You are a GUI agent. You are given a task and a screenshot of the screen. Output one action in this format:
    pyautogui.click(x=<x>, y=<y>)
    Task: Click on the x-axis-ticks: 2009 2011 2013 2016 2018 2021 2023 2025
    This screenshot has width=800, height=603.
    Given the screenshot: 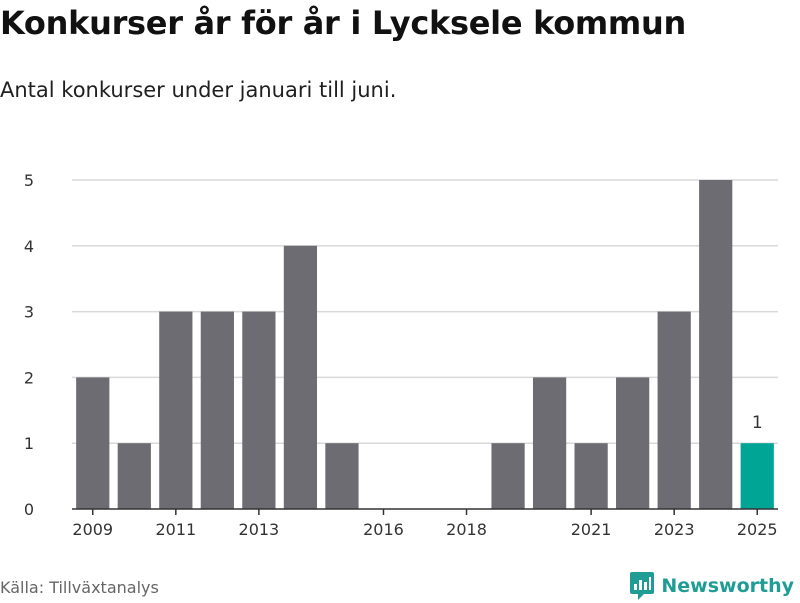 What is the action you would take?
    pyautogui.click(x=425, y=524)
    